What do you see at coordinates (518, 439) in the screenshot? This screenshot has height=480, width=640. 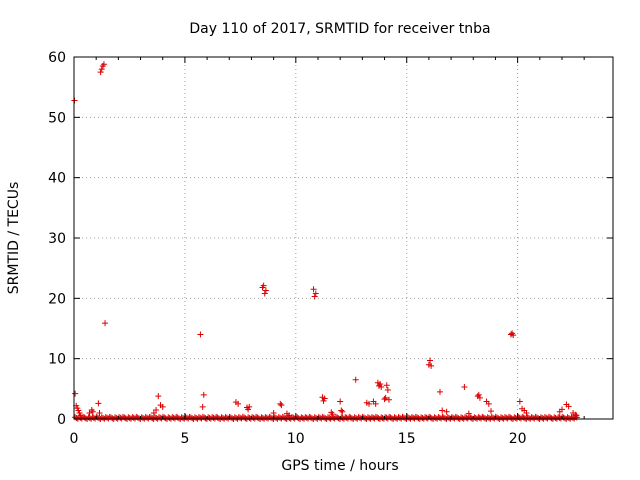 I see `x-tick-label: 20` at bounding box center [518, 439].